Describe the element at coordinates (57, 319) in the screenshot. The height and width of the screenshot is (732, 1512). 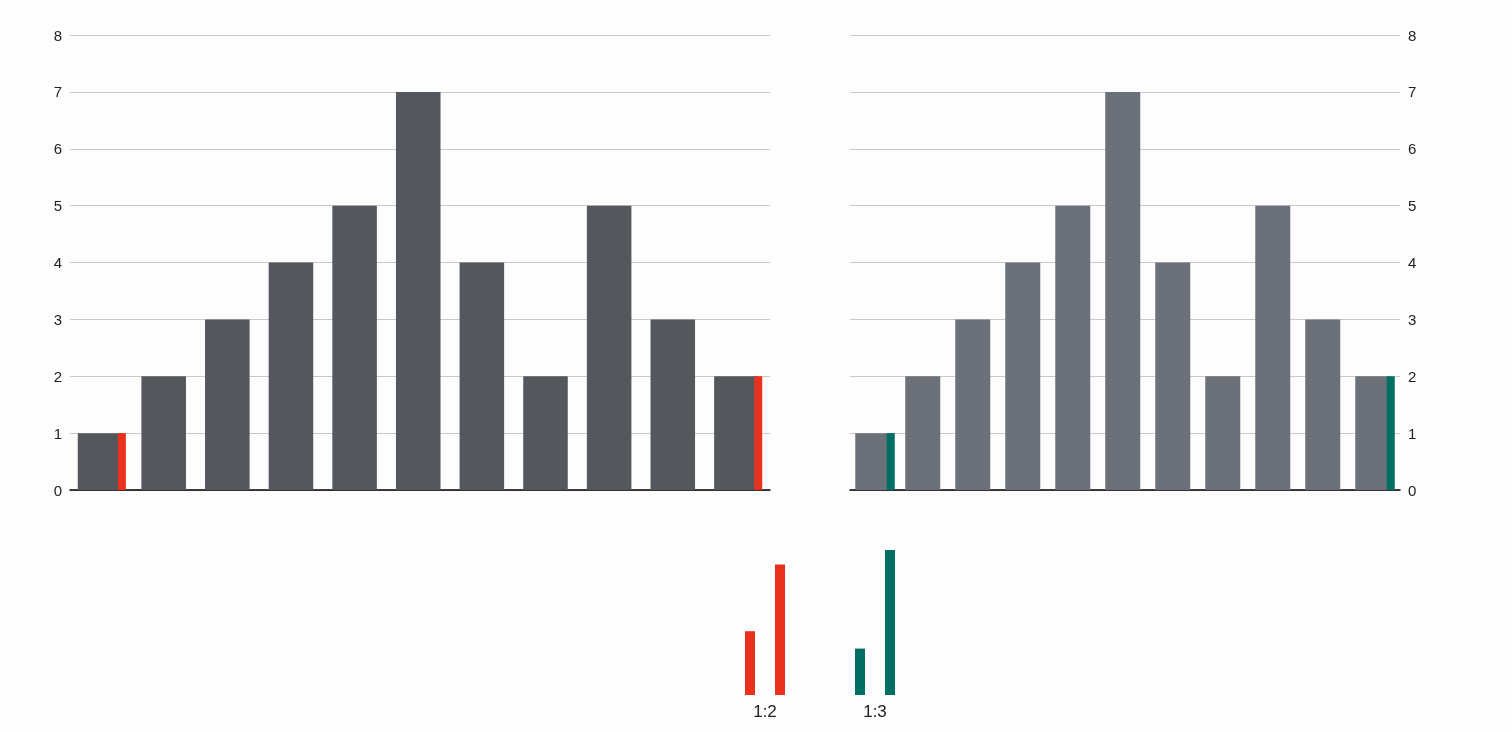
I see `y-tick-label: 3` at that location.